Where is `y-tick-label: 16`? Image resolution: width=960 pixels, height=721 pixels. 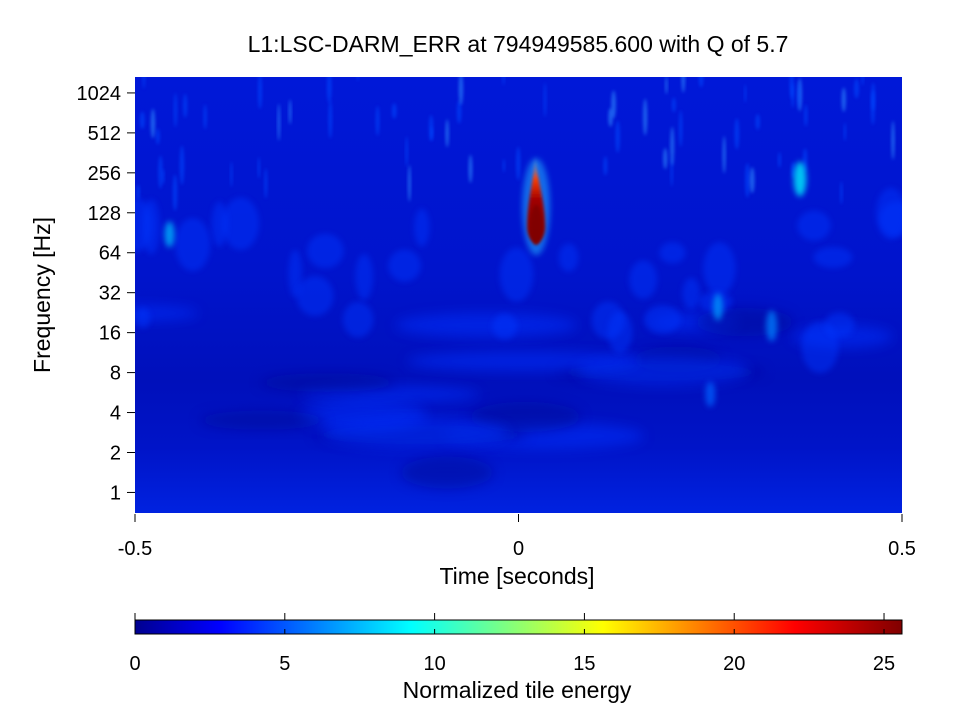 y-tick-label: 16 is located at coordinates (110, 334).